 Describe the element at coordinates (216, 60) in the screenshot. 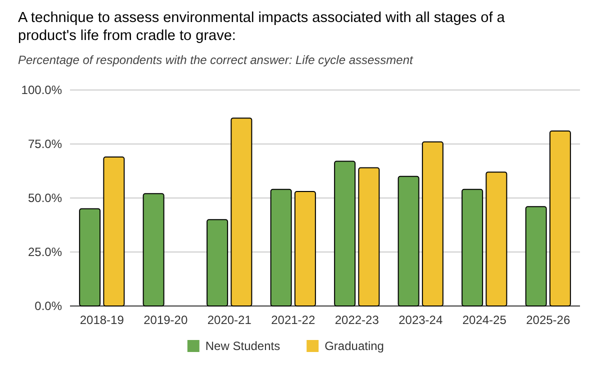

I see `chart-subtitle: Percentage of respondents with the correct answer: Life cycle assessment` at that location.